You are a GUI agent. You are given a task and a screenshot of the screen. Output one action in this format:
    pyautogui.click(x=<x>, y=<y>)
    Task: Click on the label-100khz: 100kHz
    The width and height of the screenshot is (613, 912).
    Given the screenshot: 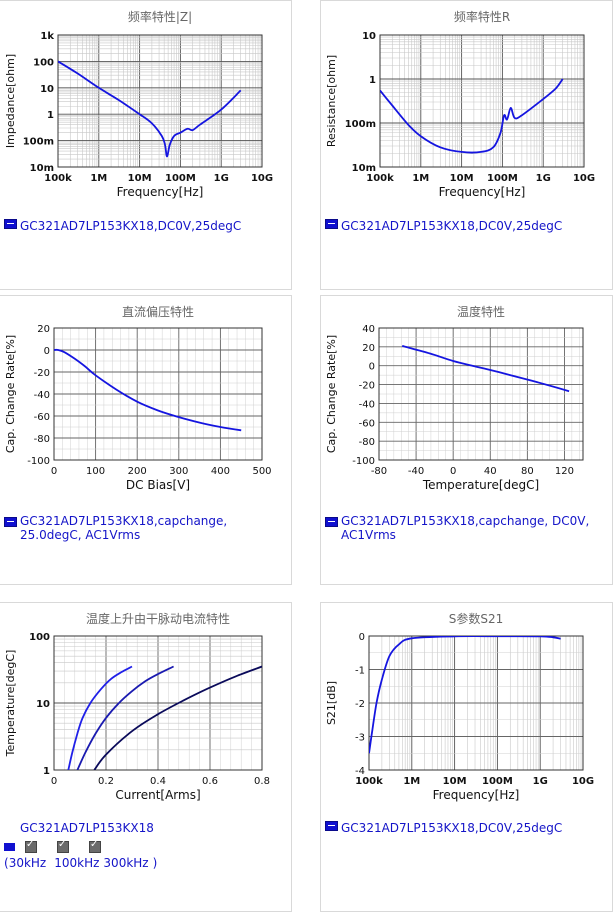 What is the action you would take?
    pyautogui.click(x=77, y=863)
    